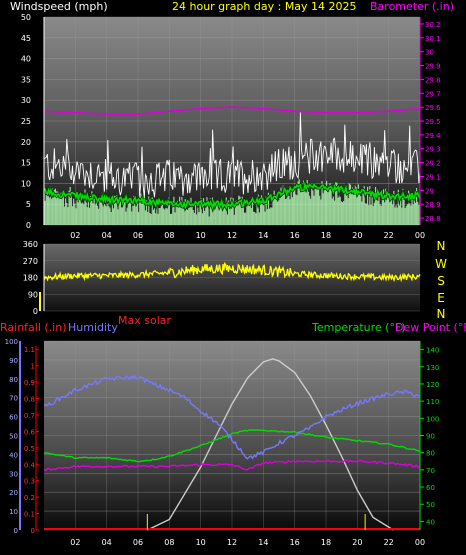  Describe the element at coordinates (433, 67) in the screenshot. I see `y-tick-label: 29.9` at that location.